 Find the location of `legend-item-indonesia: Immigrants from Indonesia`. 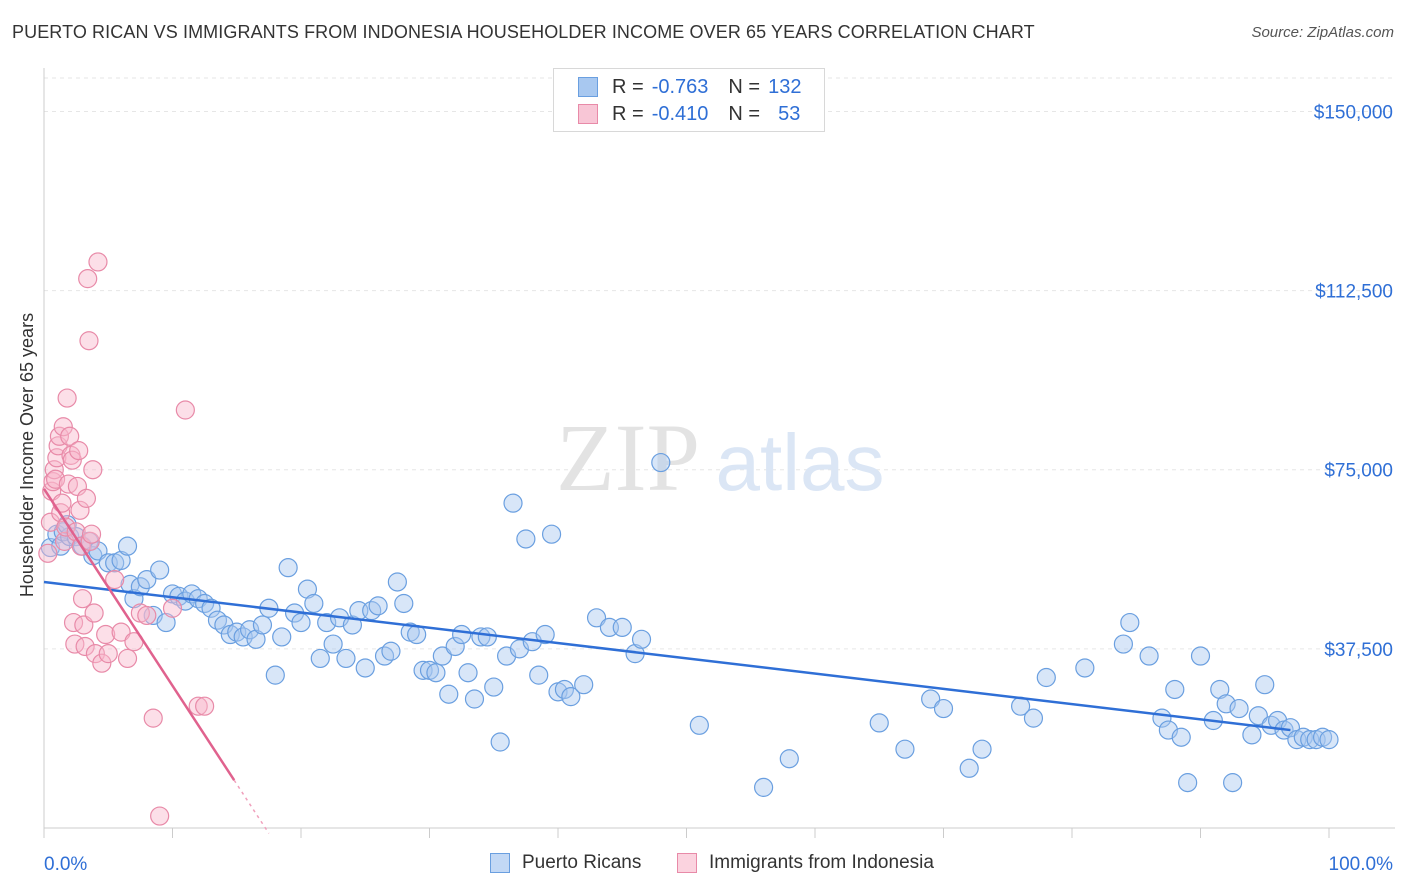

legend-item-indonesia: Immigrants from Indonesia is located at coordinates (805, 863).